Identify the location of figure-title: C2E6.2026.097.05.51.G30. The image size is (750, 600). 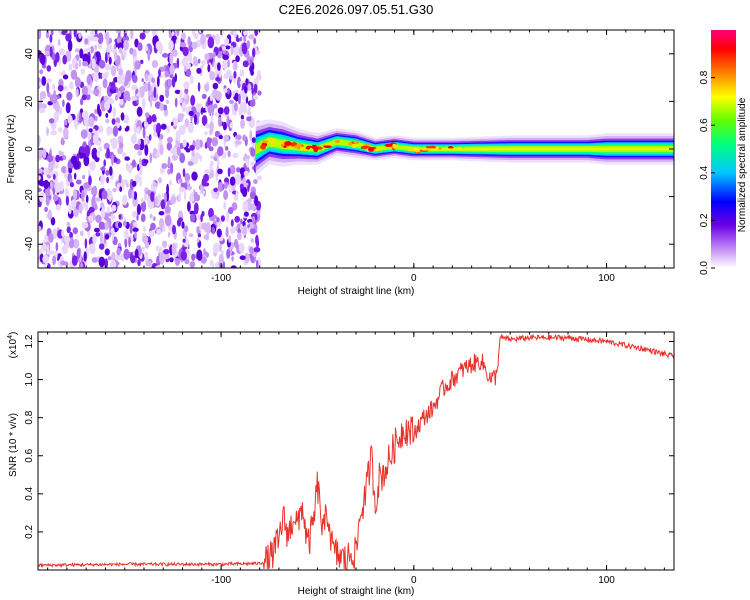
(356, 9).